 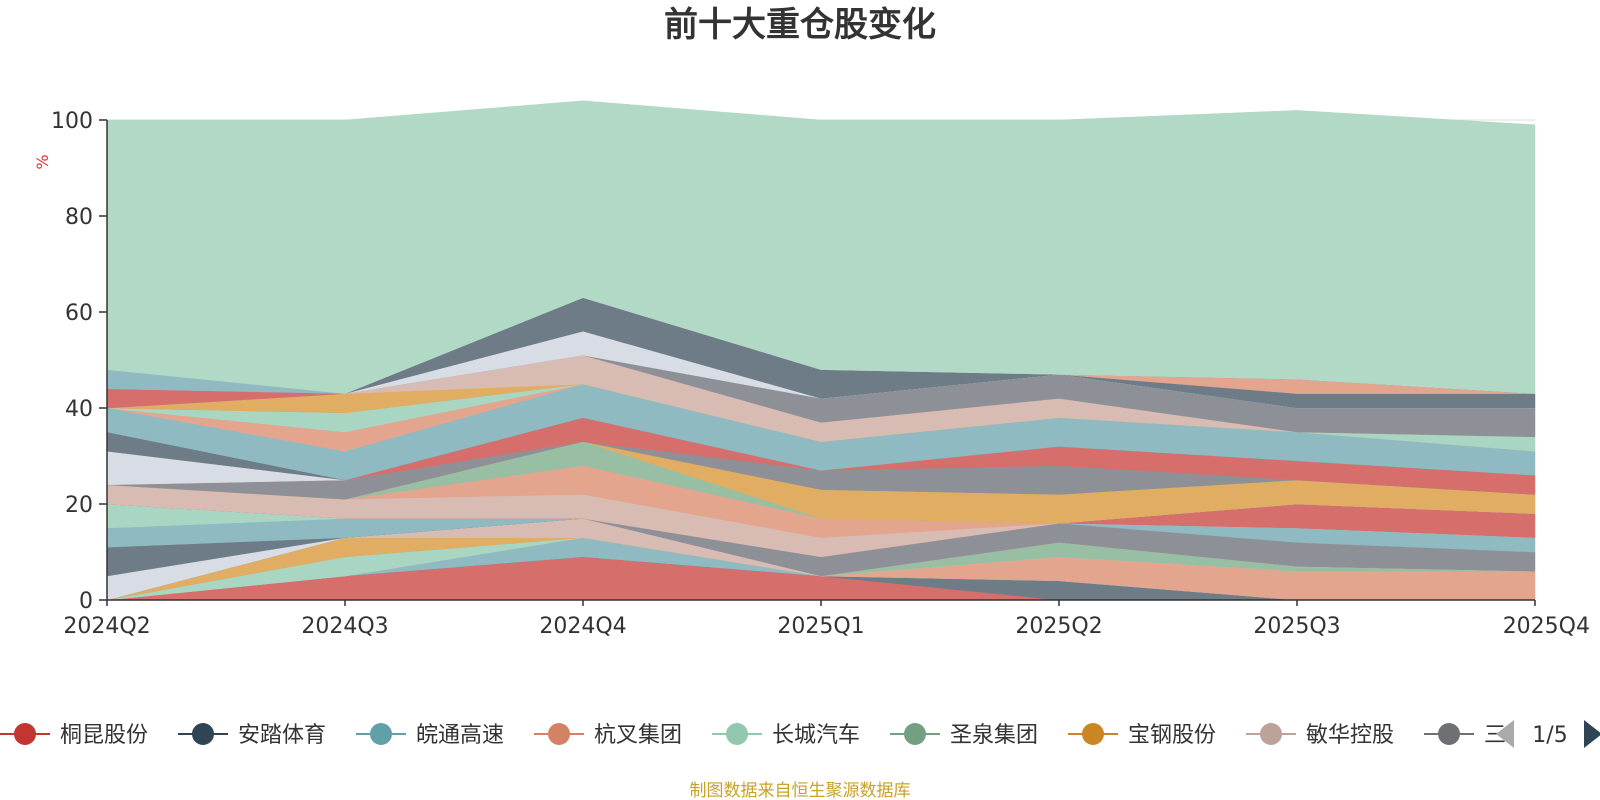 What do you see at coordinates (1546, 626) in the screenshot?
I see `x-tick-label: 2025Q4` at bounding box center [1546, 626].